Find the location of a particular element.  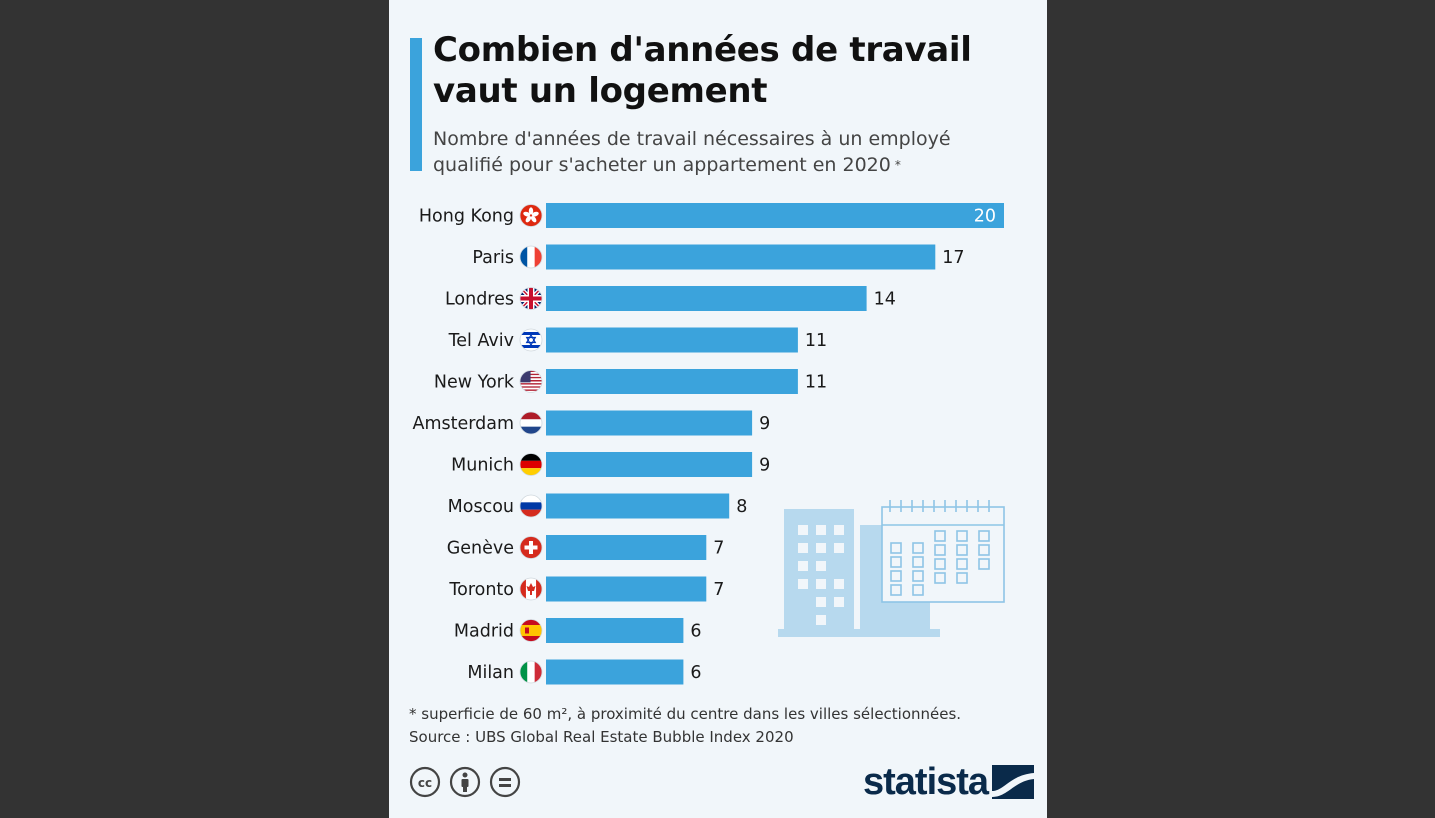

category-label: Munich is located at coordinates (482, 466).